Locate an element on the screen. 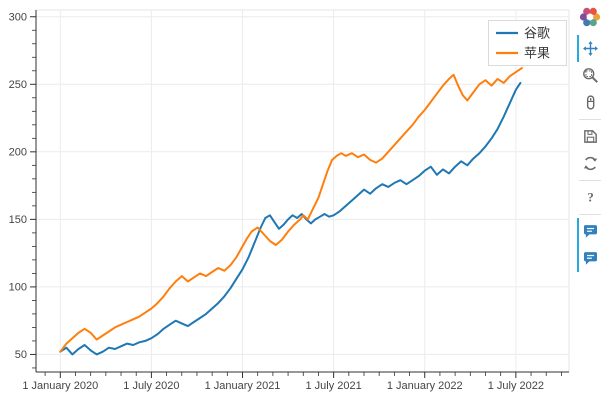  hover-1-tool-button is located at coordinates (589, 231).